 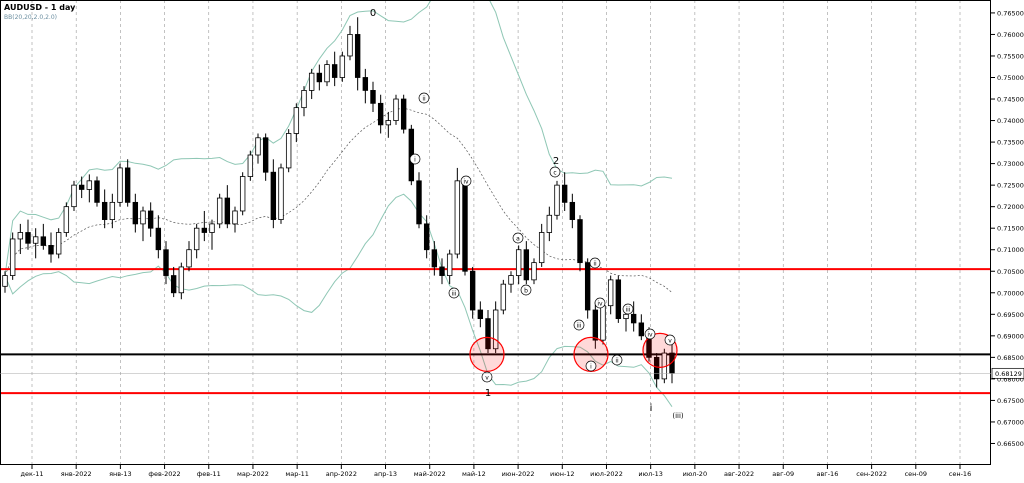 I want to click on y-tick-label: 0.66500, so click(x=1010, y=444).